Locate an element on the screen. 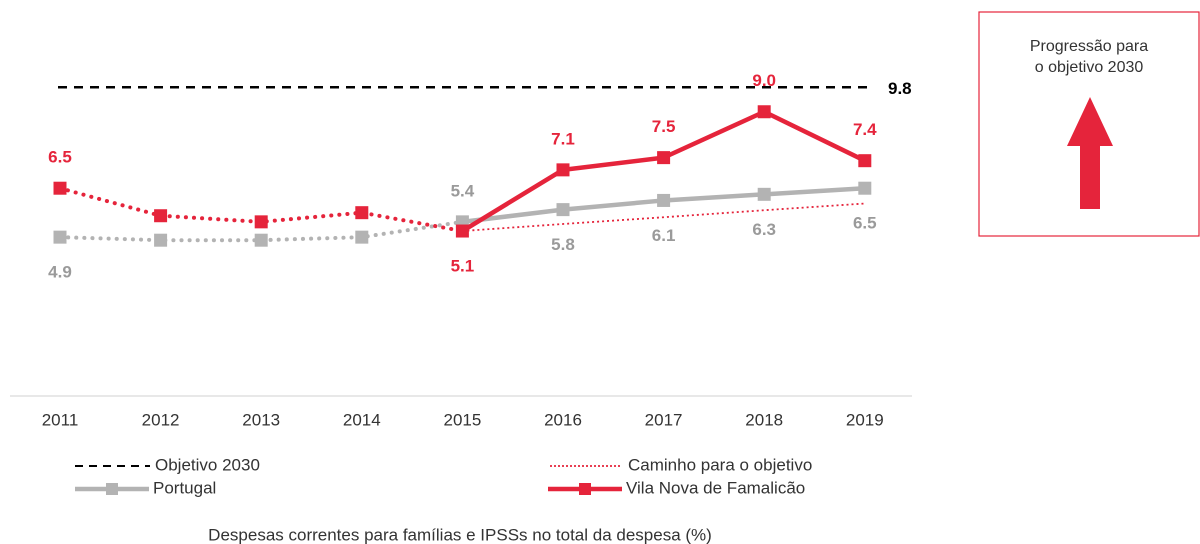 This screenshot has height=544, width=1200. value-label: 6.1 is located at coordinates (664, 235).